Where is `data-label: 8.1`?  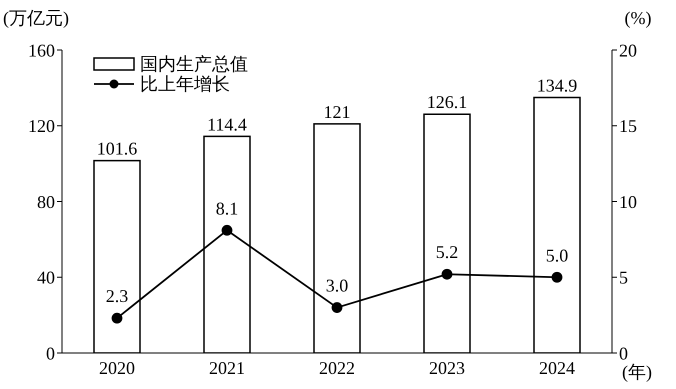 data-label: 8.1 is located at coordinates (227, 208).